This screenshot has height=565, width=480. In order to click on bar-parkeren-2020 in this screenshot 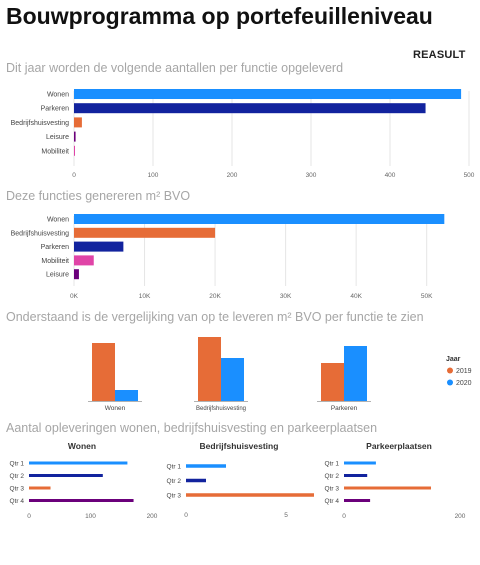, I will do `click(355, 373)`.